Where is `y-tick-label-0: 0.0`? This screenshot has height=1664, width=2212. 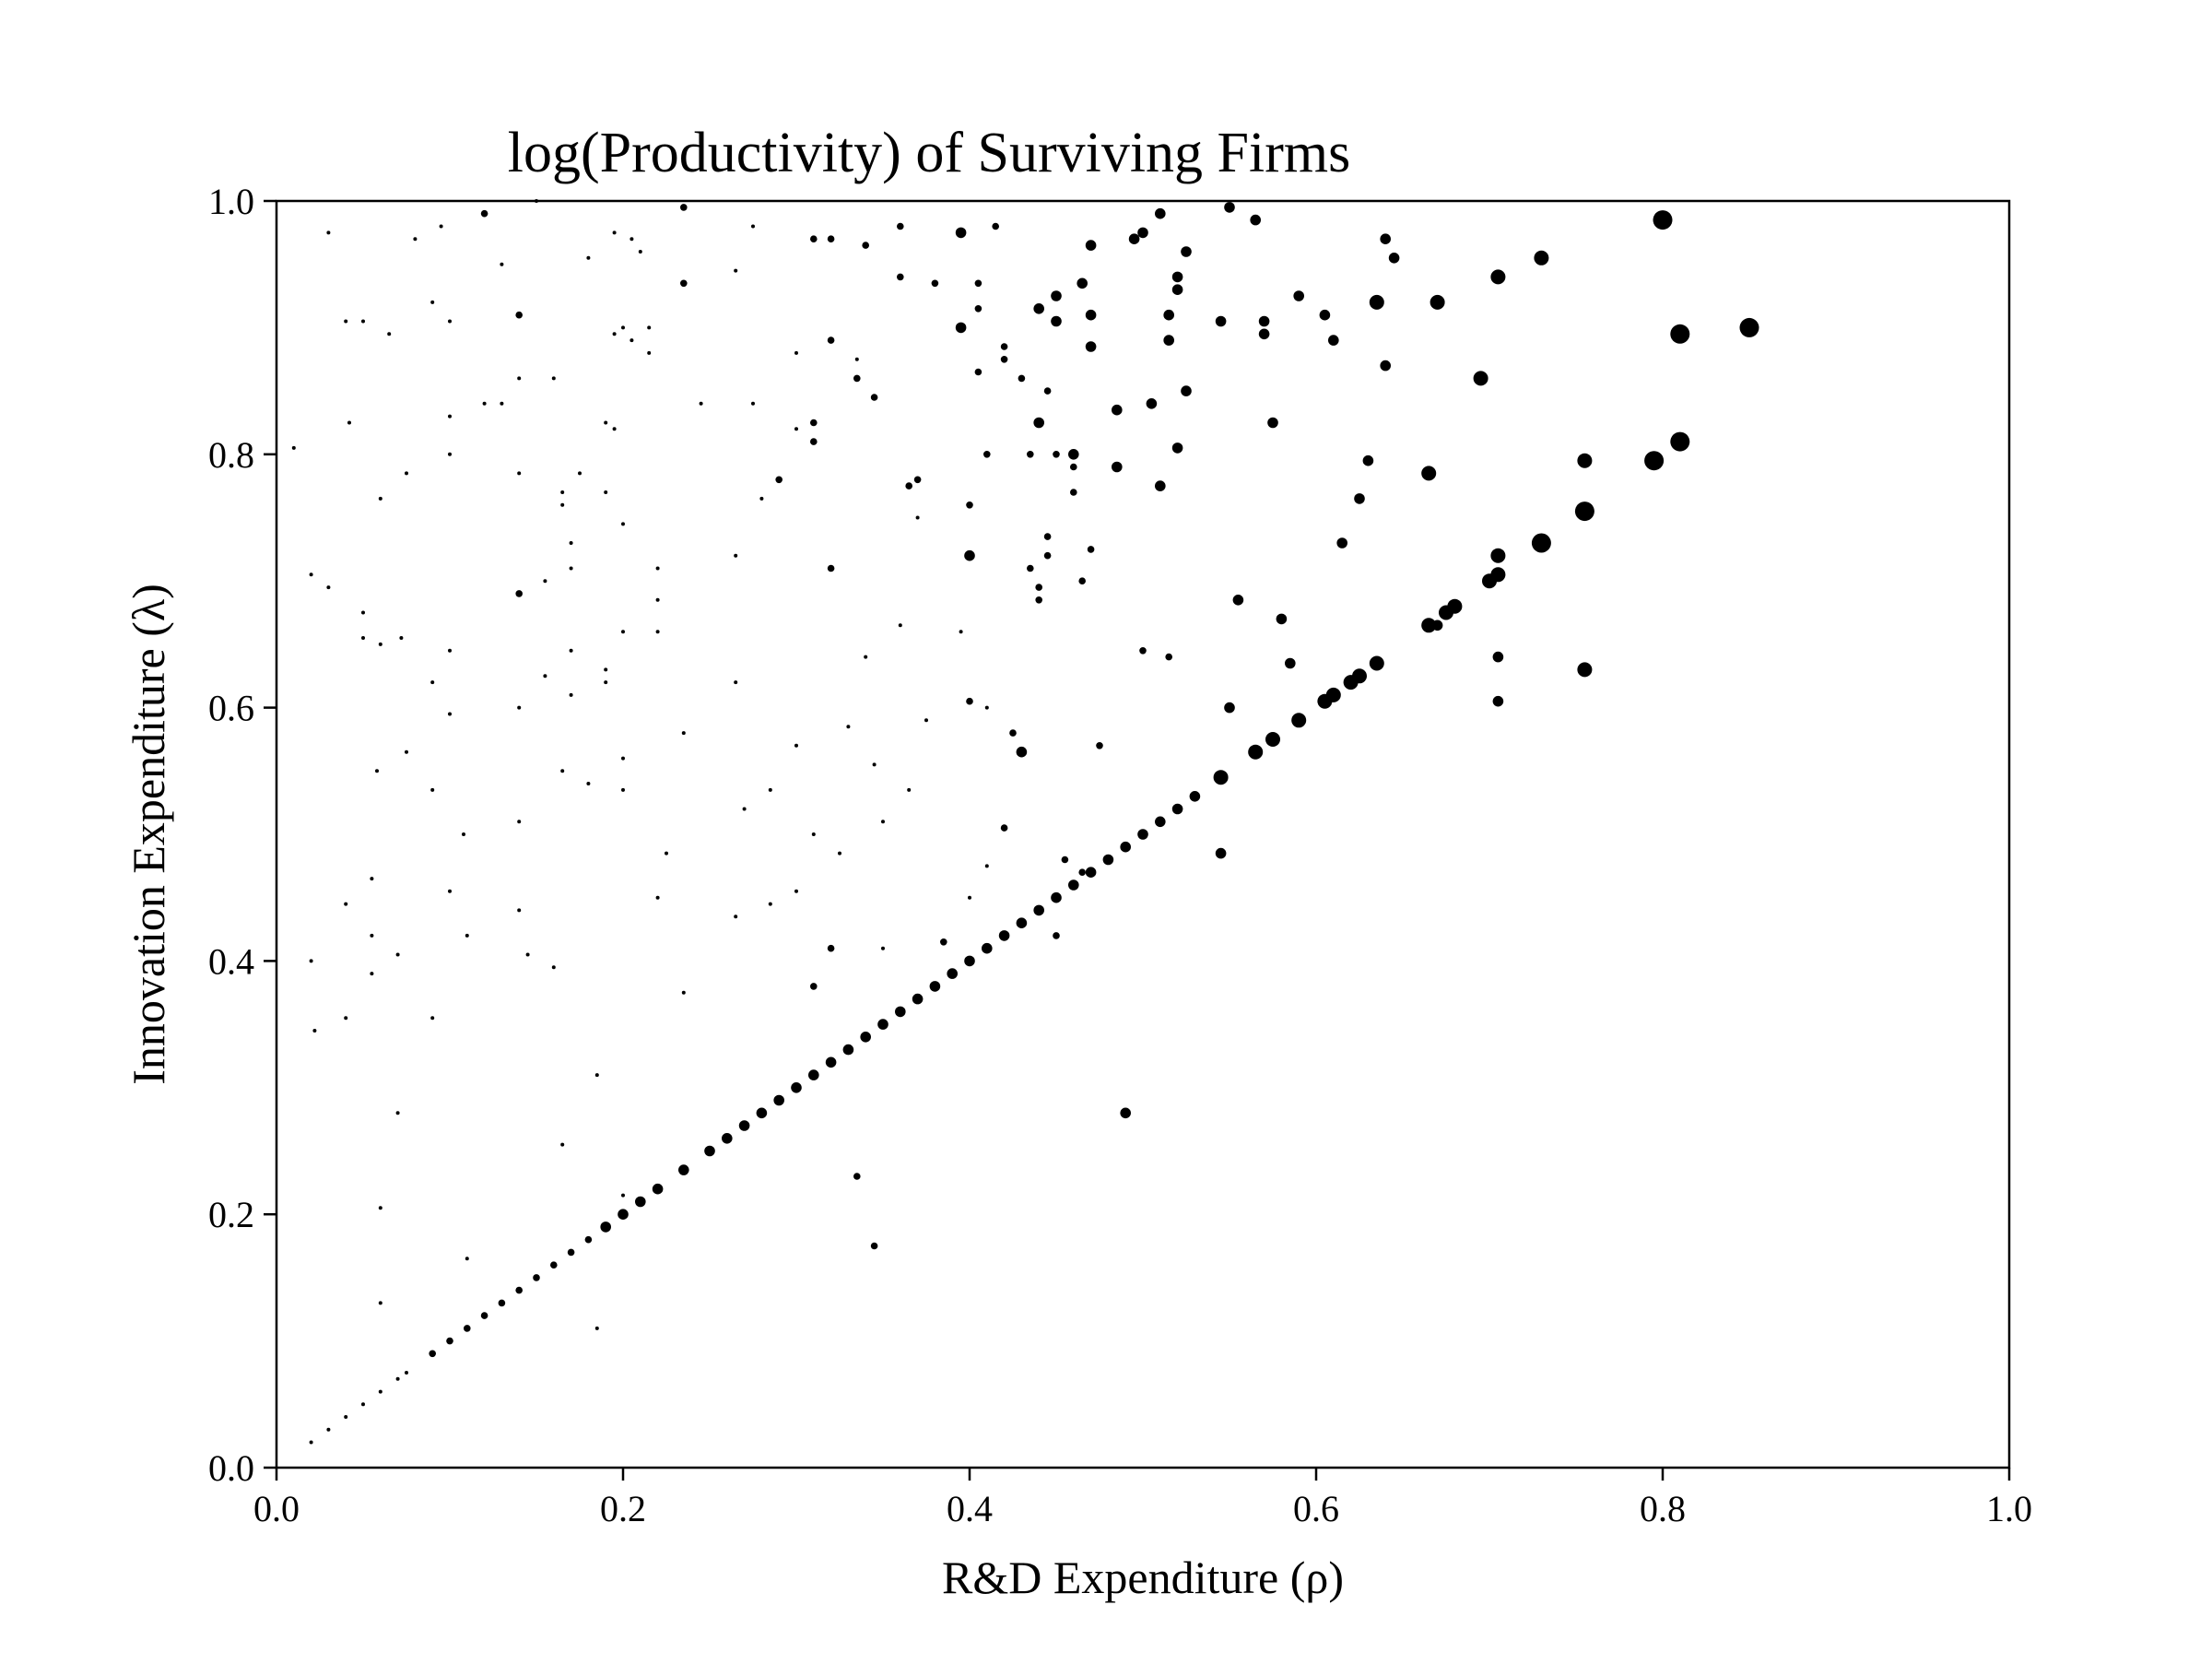
y-tick-label-0: 0.0 is located at coordinates (231, 1468).